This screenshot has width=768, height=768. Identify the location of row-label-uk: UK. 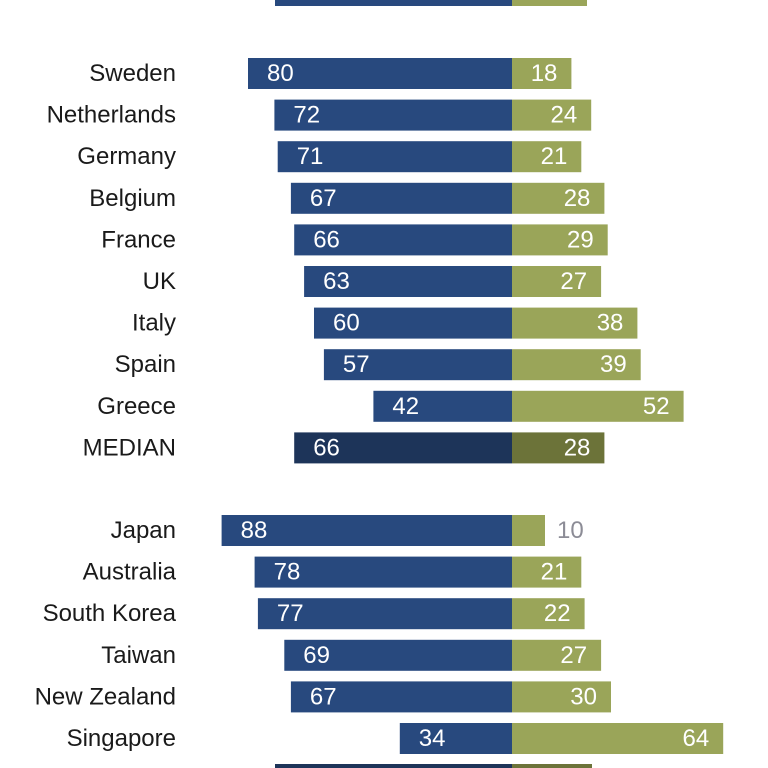
(159, 281).